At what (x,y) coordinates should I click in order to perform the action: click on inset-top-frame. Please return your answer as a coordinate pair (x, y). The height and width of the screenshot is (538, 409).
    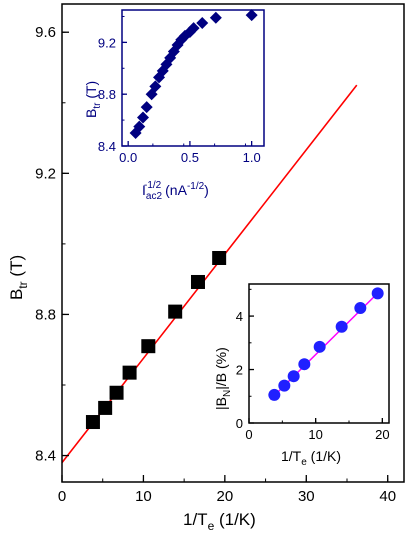
    Looking at the image, I should click on (193, 78).